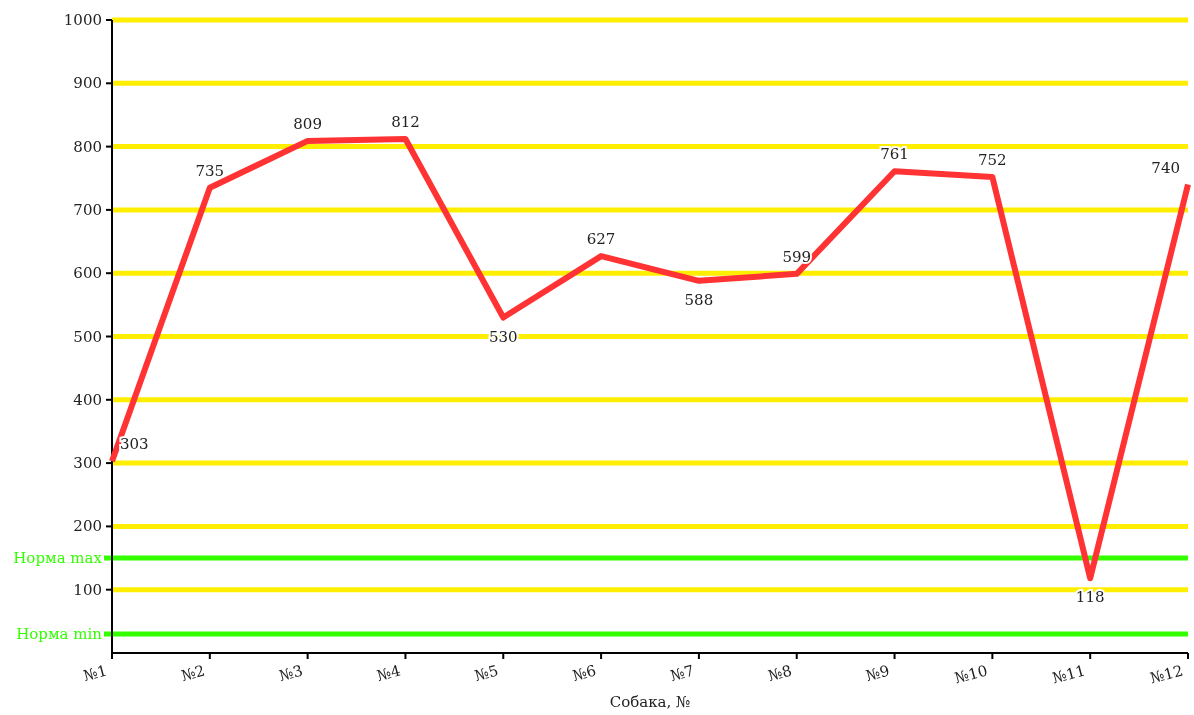  What do you see at coordinates (682, 673) in the screenshot?
I see `x-tick-label: №7` at bounding box center [682, 673].